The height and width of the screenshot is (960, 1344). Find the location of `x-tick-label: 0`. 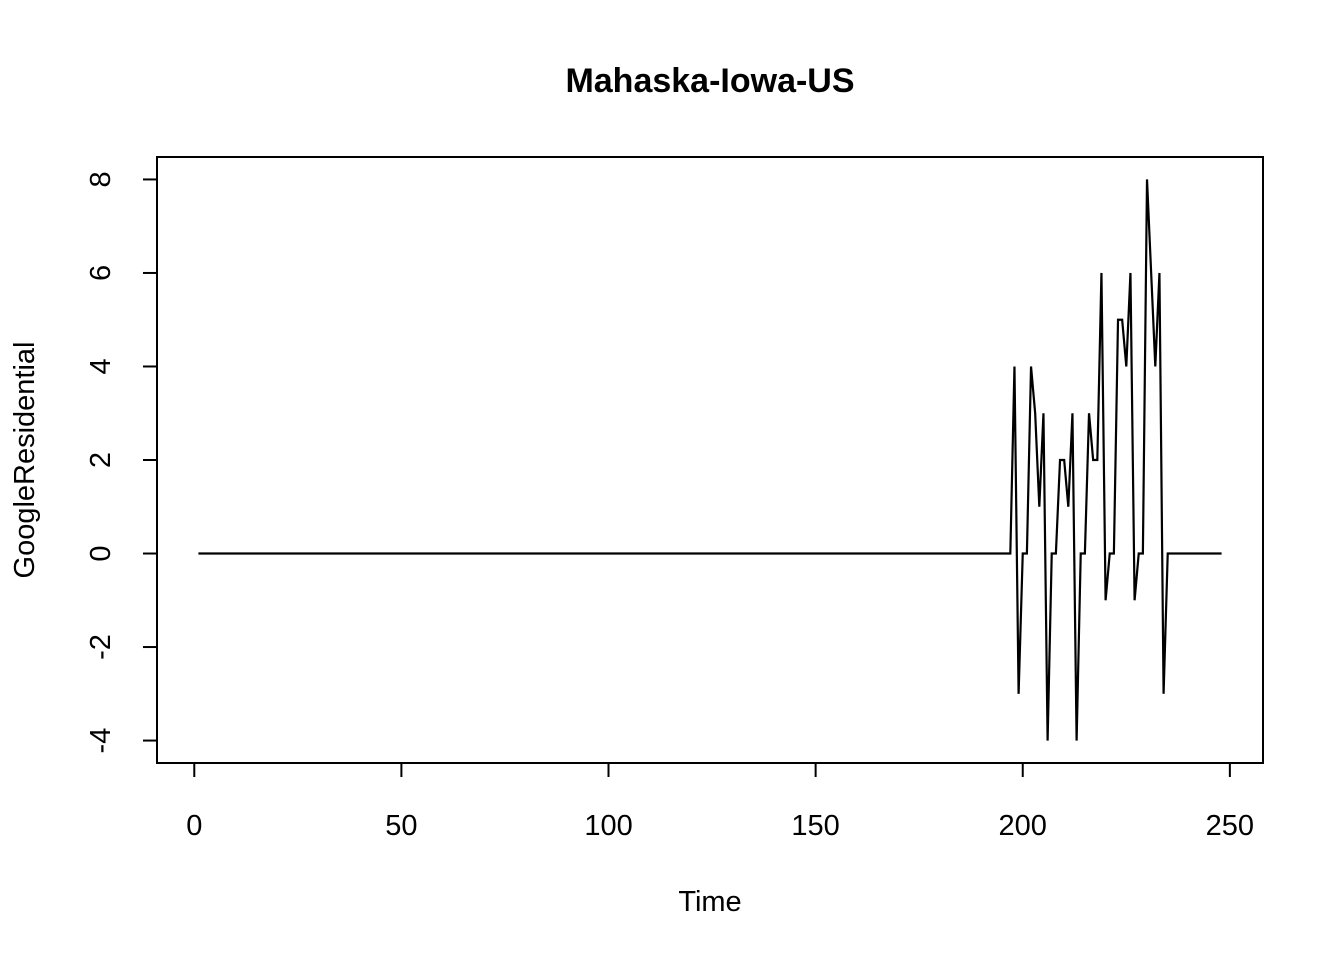

x-tick-label: 0 is located at coordinates (194, 826).